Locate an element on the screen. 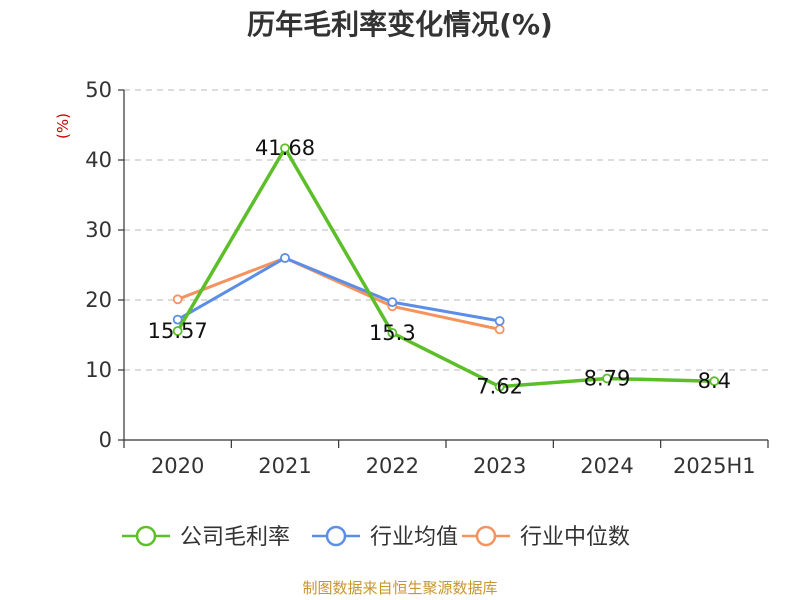 Image resolution: width=800 pixels, height=600 pixels. data-label: 15.57 is located at coordinates (178, 331).